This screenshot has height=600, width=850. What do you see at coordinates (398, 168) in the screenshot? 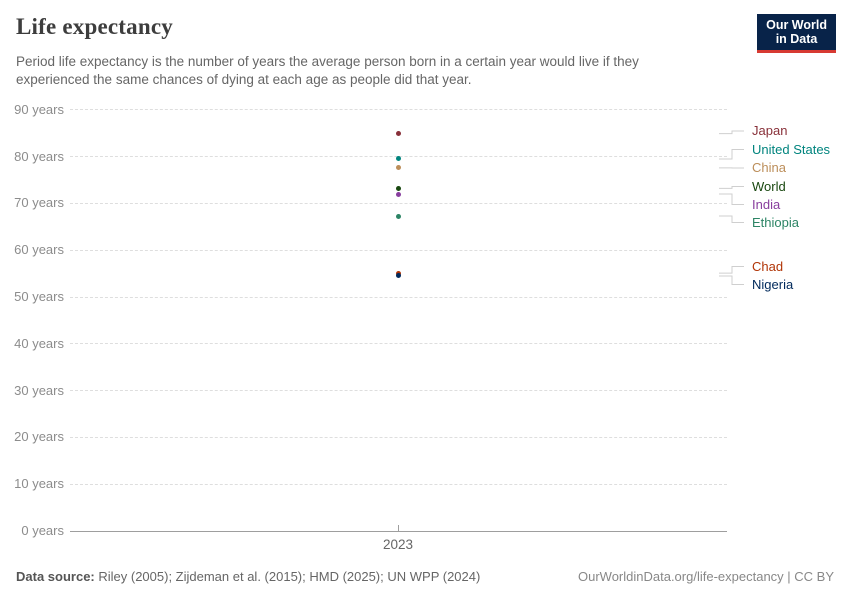
I see `data-point-china` at bounding box center [398, 168].